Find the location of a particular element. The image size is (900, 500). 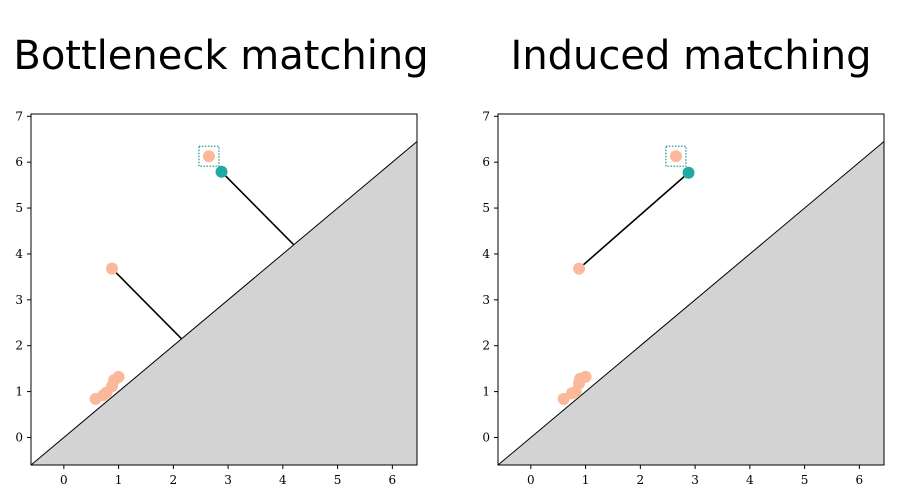

right-chart-title: Induced matching is located at coordinates (691, 56).